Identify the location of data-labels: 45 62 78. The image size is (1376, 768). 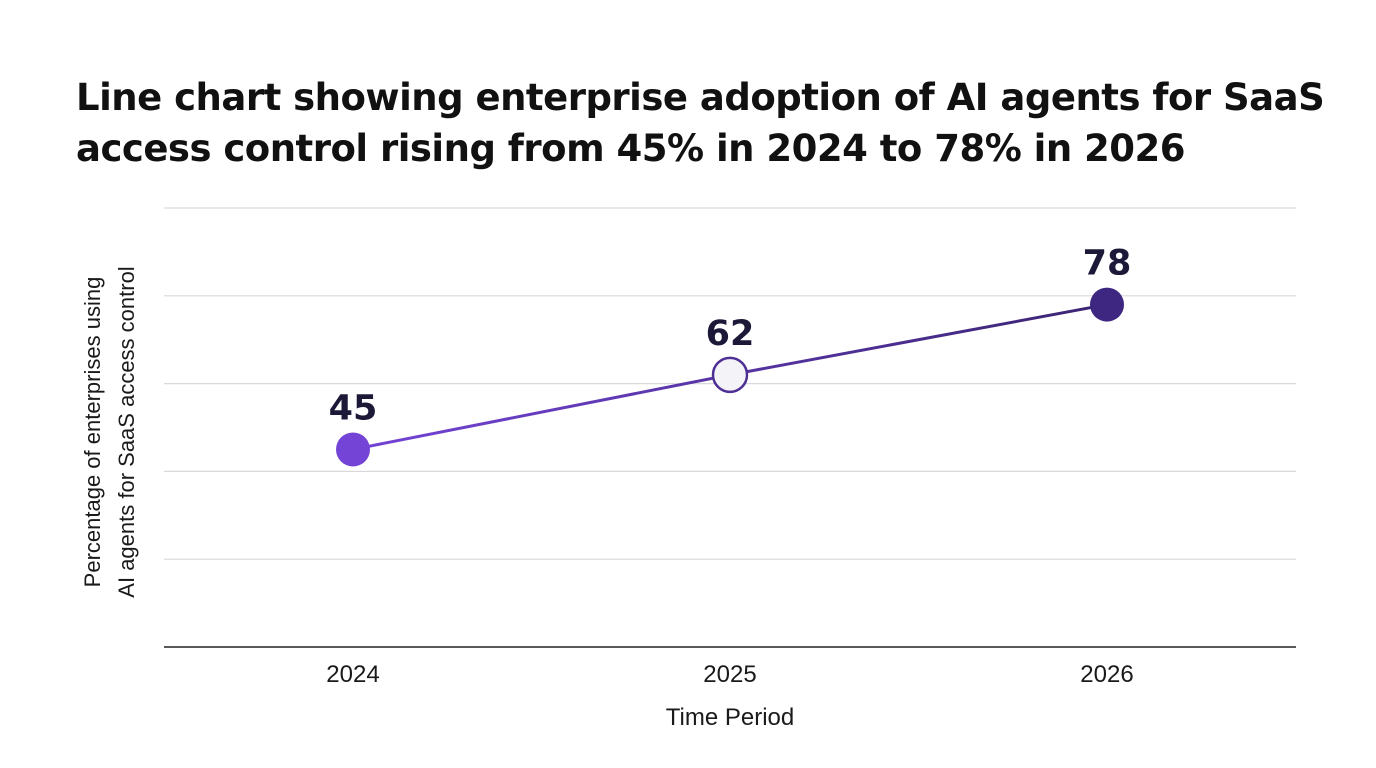
(730, 336).